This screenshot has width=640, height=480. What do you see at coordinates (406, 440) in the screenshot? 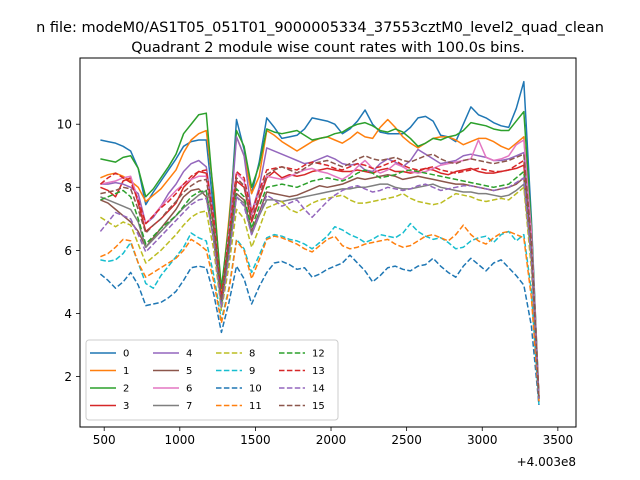
I see `x-tick-label: 2500` at bounding box center [406, 440].